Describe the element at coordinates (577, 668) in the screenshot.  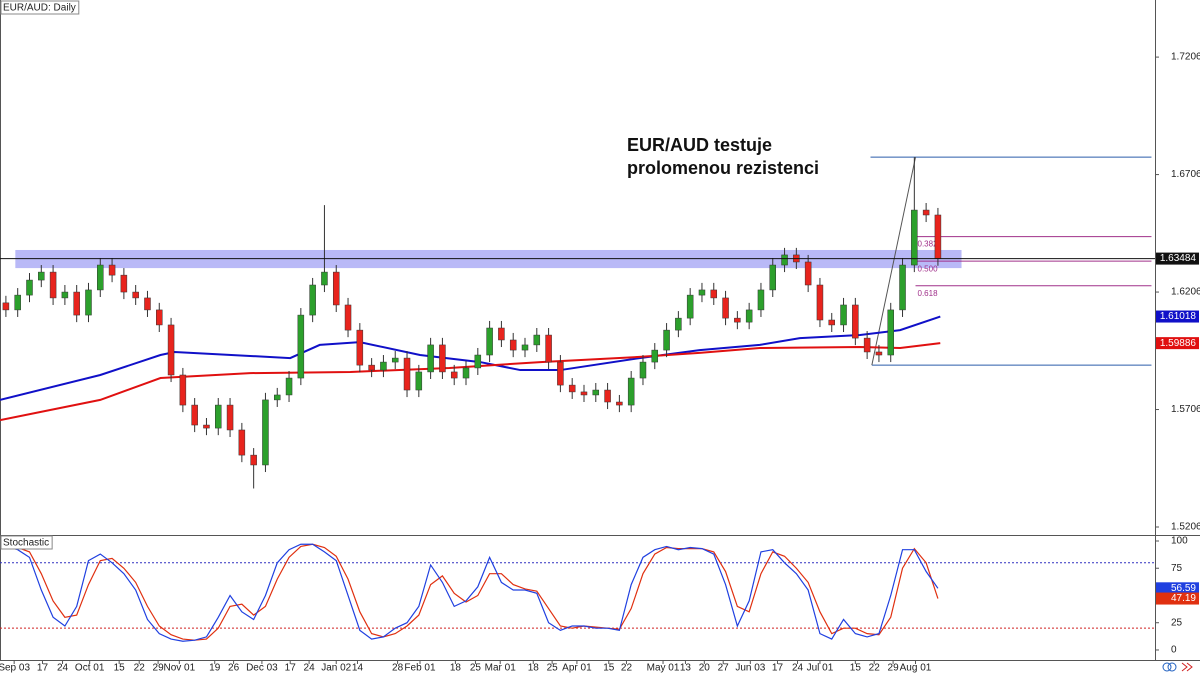
I see `x-tick-label: Apr 01` at that location.